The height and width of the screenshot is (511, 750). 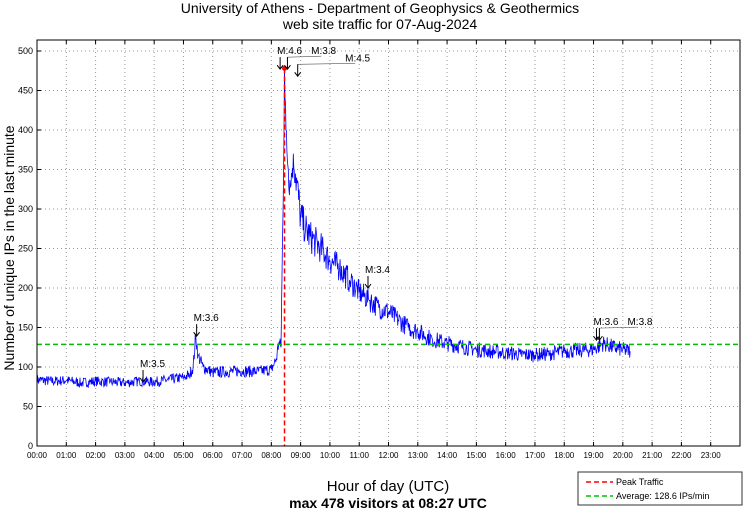 I want to click on x-tick-label: 17:00, so click(x=535, y=455).